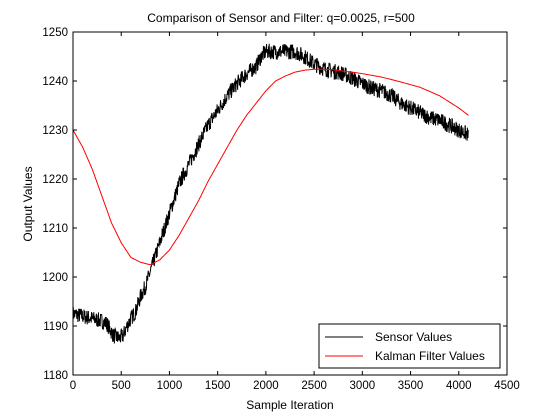  What do you see at coordinates (507, 386) in the screenshot?
I see `x-tick-label: 4500` at bounding box center [507, 386].